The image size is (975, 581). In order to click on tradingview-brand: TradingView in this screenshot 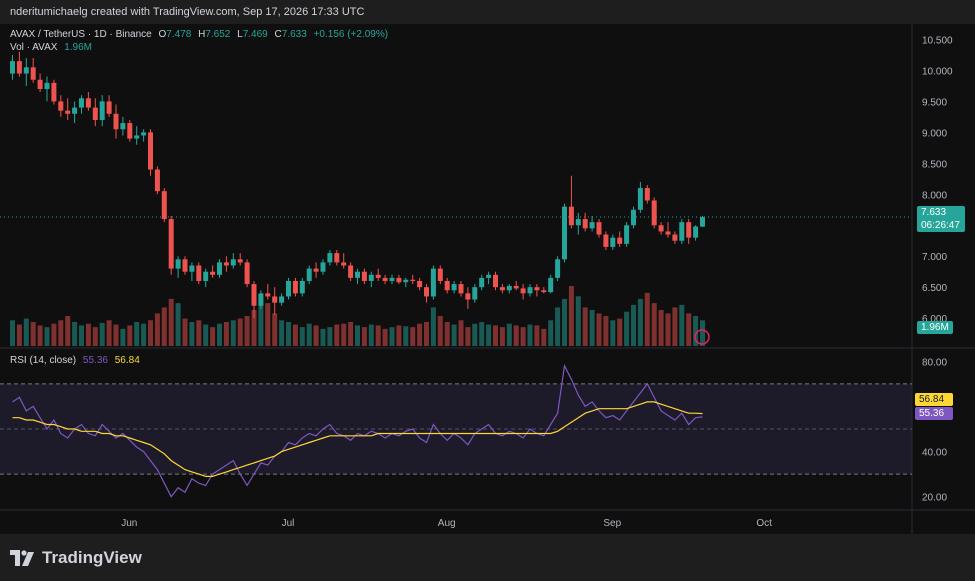, I will do `click(92, 557)`.